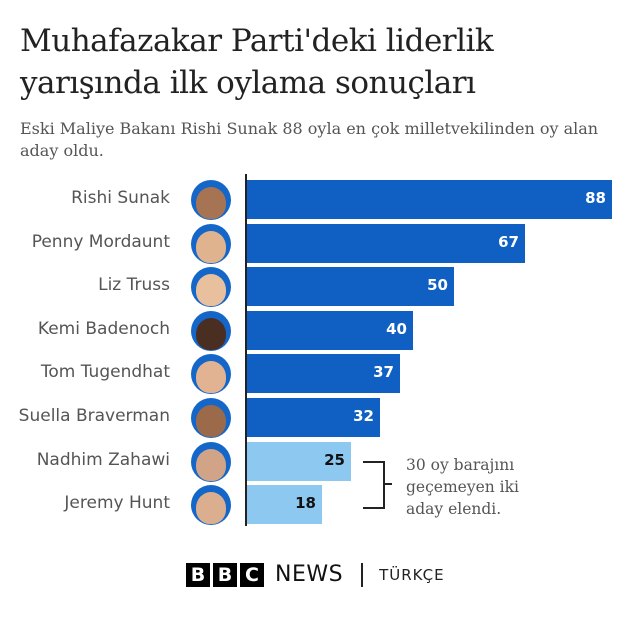 The image size is (640, 640). Describe the element at coordinates (134, 285) in the screenshot. I see `candidate-name: Liz Truss` at that location.